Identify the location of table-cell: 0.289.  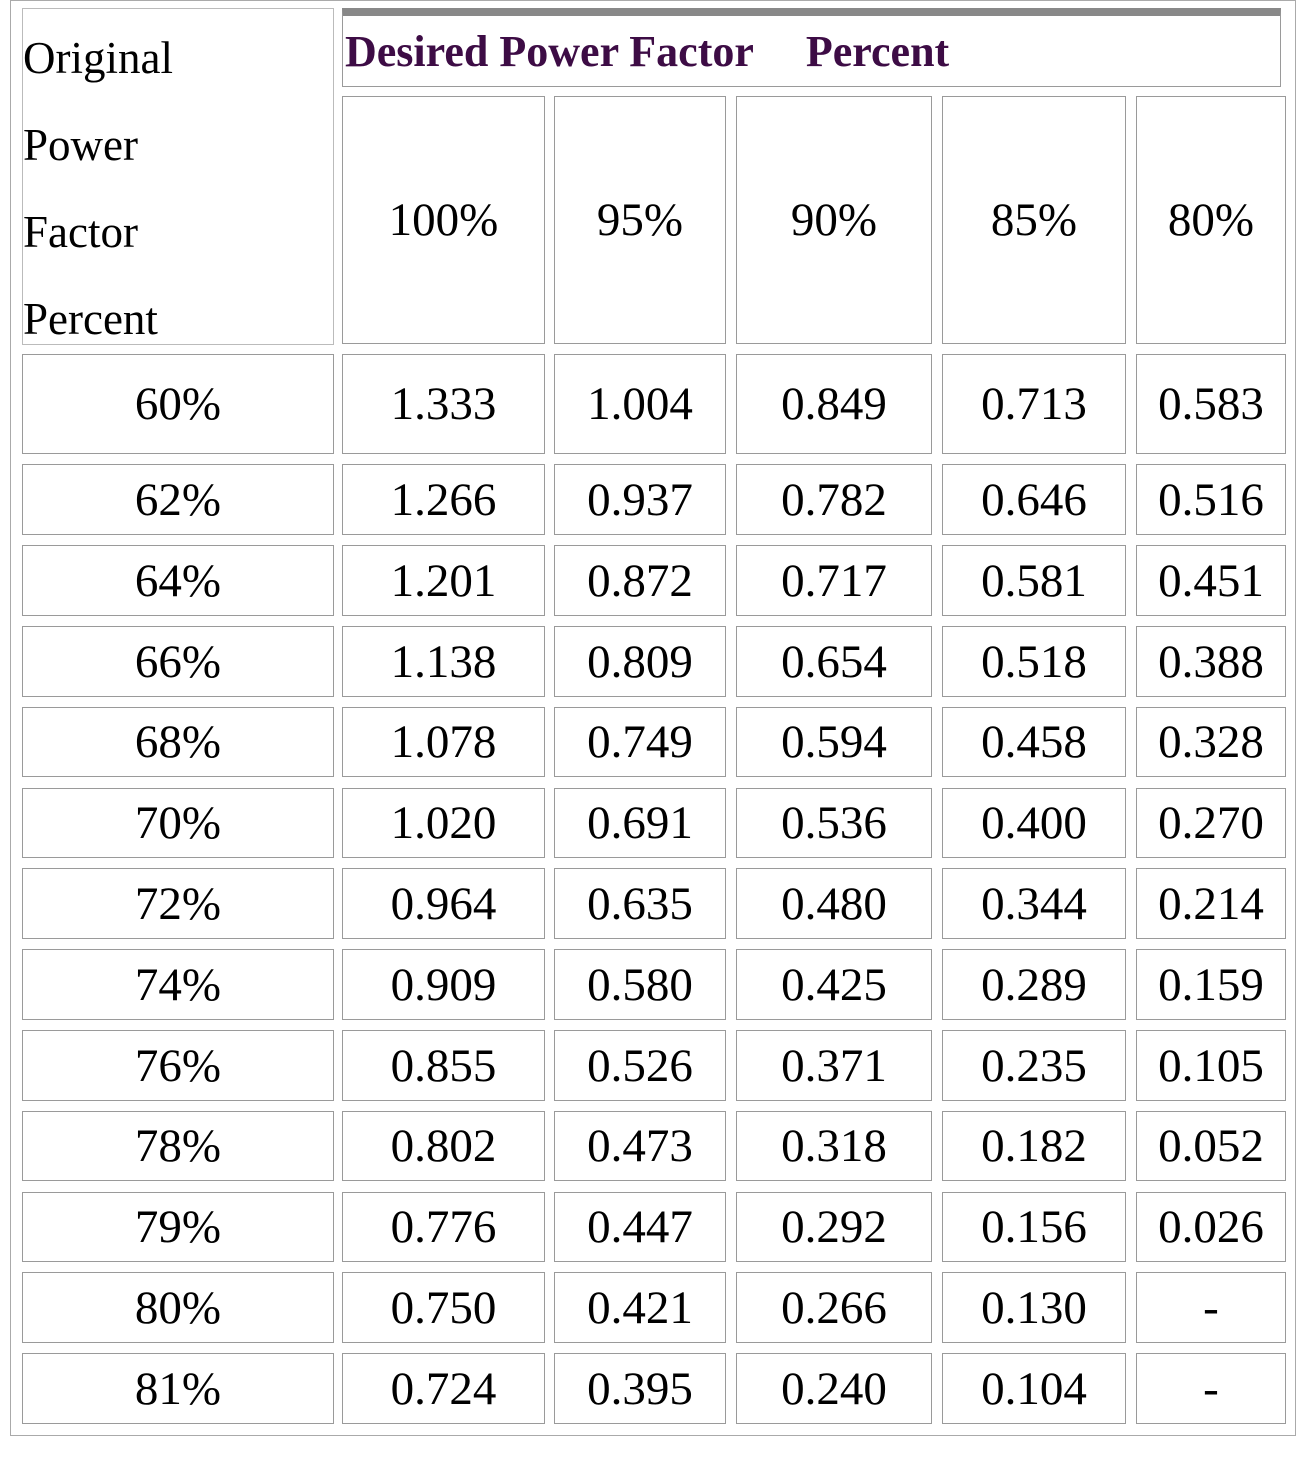
(1034, 984).